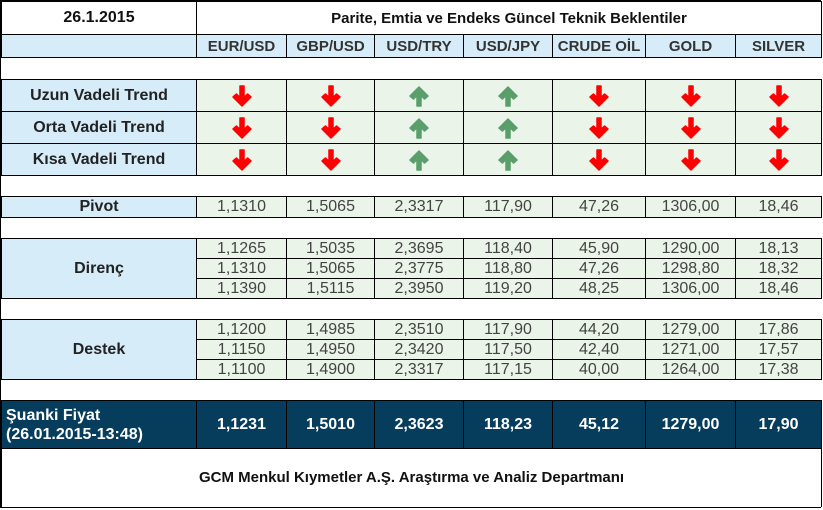 The image size is (823, 510). I want to click on support-value: 1264,00, so click(690, 369).